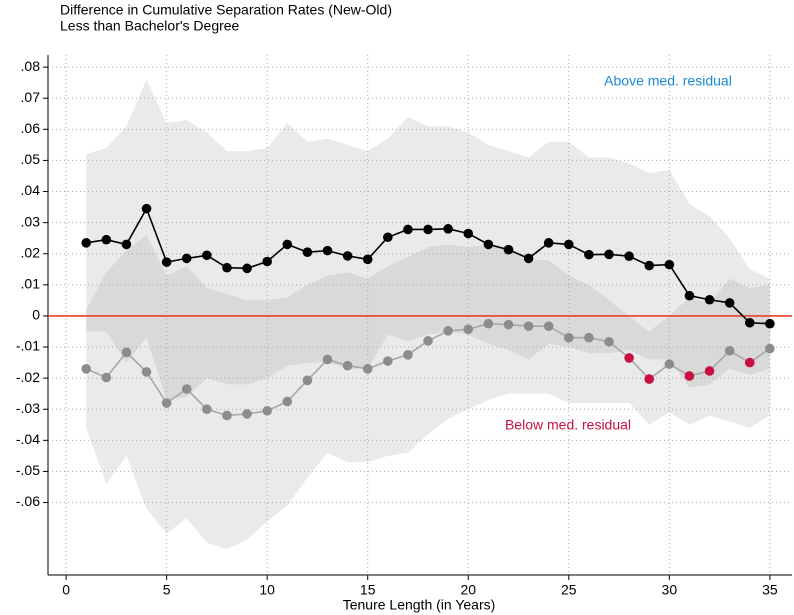  I want to click on chart-subtitle: Less than Bachelor's Degree, so click(150, 26).